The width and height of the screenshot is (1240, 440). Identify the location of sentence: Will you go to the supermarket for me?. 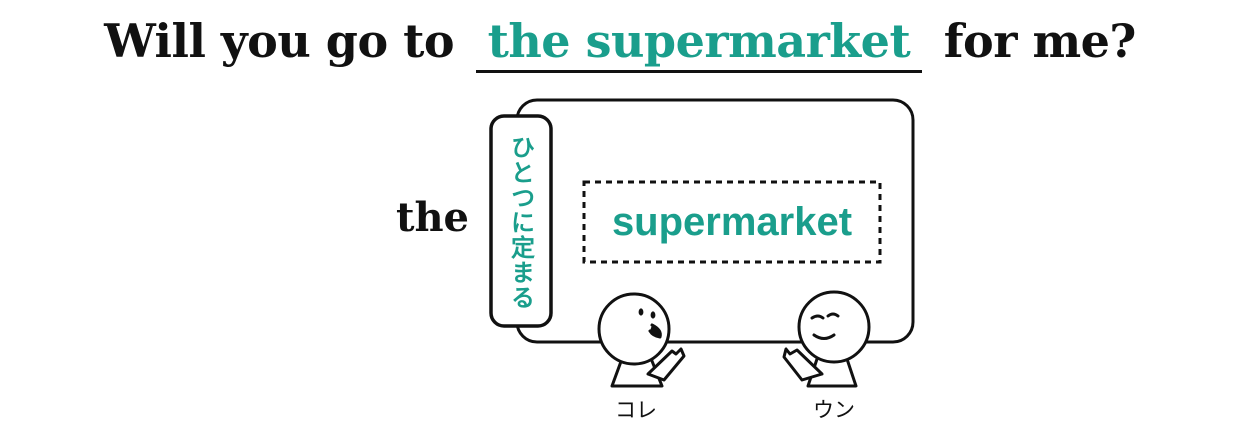
(620, 43).